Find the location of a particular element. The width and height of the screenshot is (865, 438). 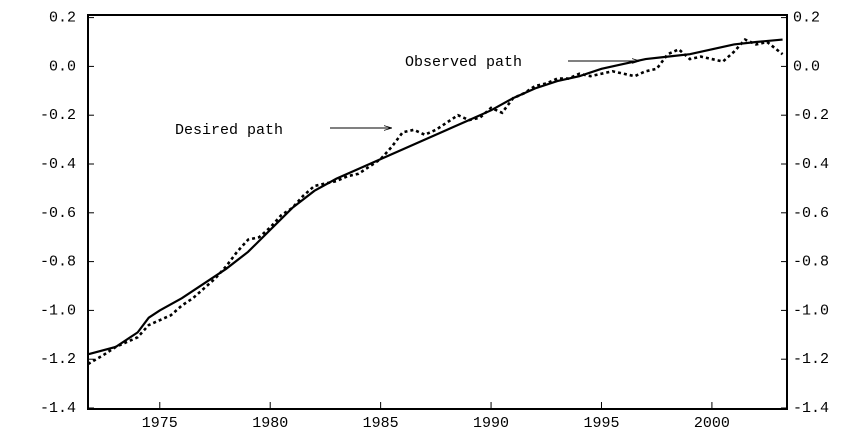

y2-tick-label: -1.2 is located at coordinates (811, 359).